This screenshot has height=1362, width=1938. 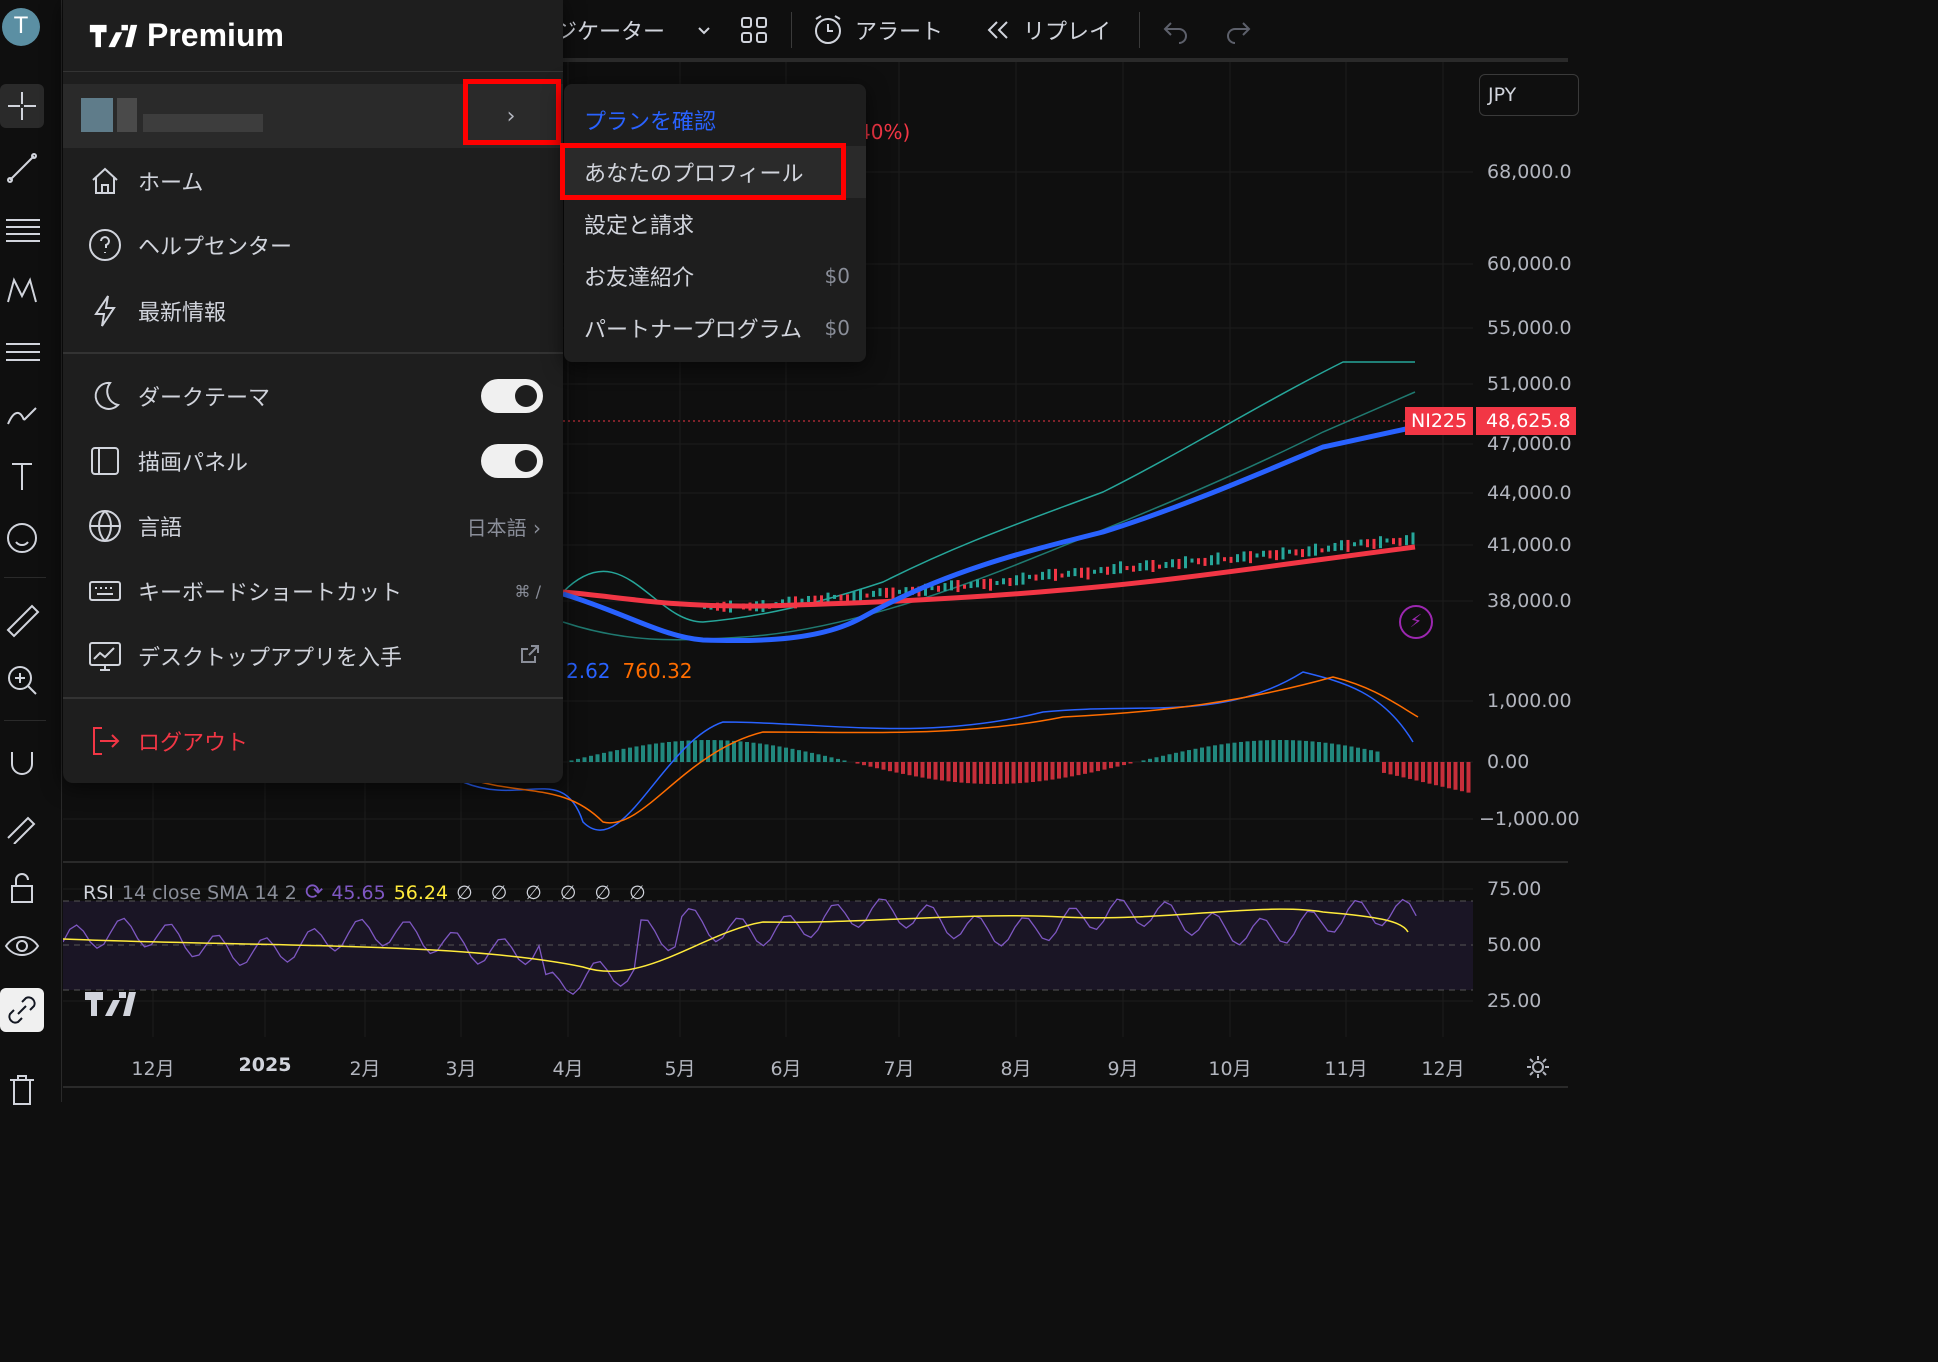 What do you see at coordinates (313, 181) in the screenshot?
I see `menu-item-home: ホーム` at bounding box center [313, 181].